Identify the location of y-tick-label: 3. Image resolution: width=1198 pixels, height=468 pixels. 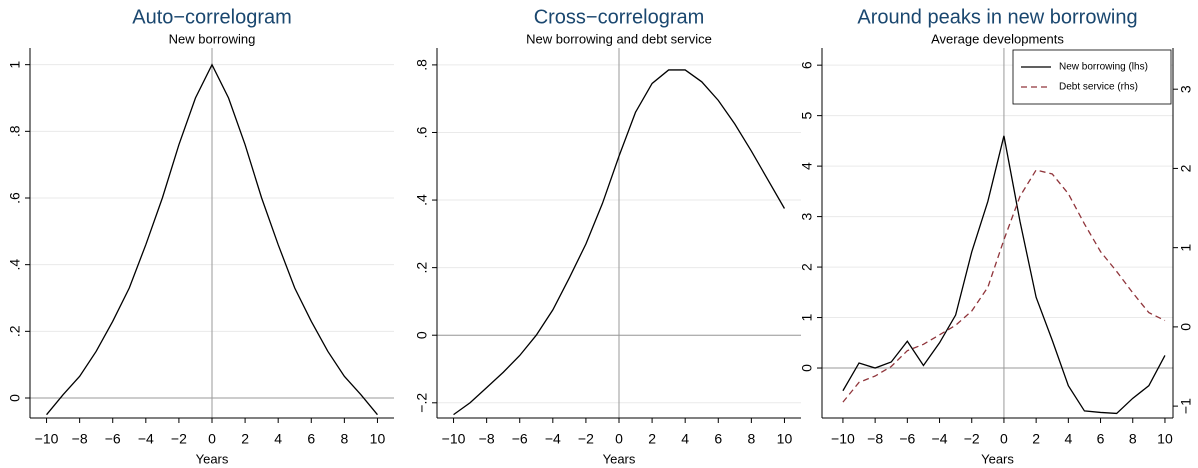
(807, 216).